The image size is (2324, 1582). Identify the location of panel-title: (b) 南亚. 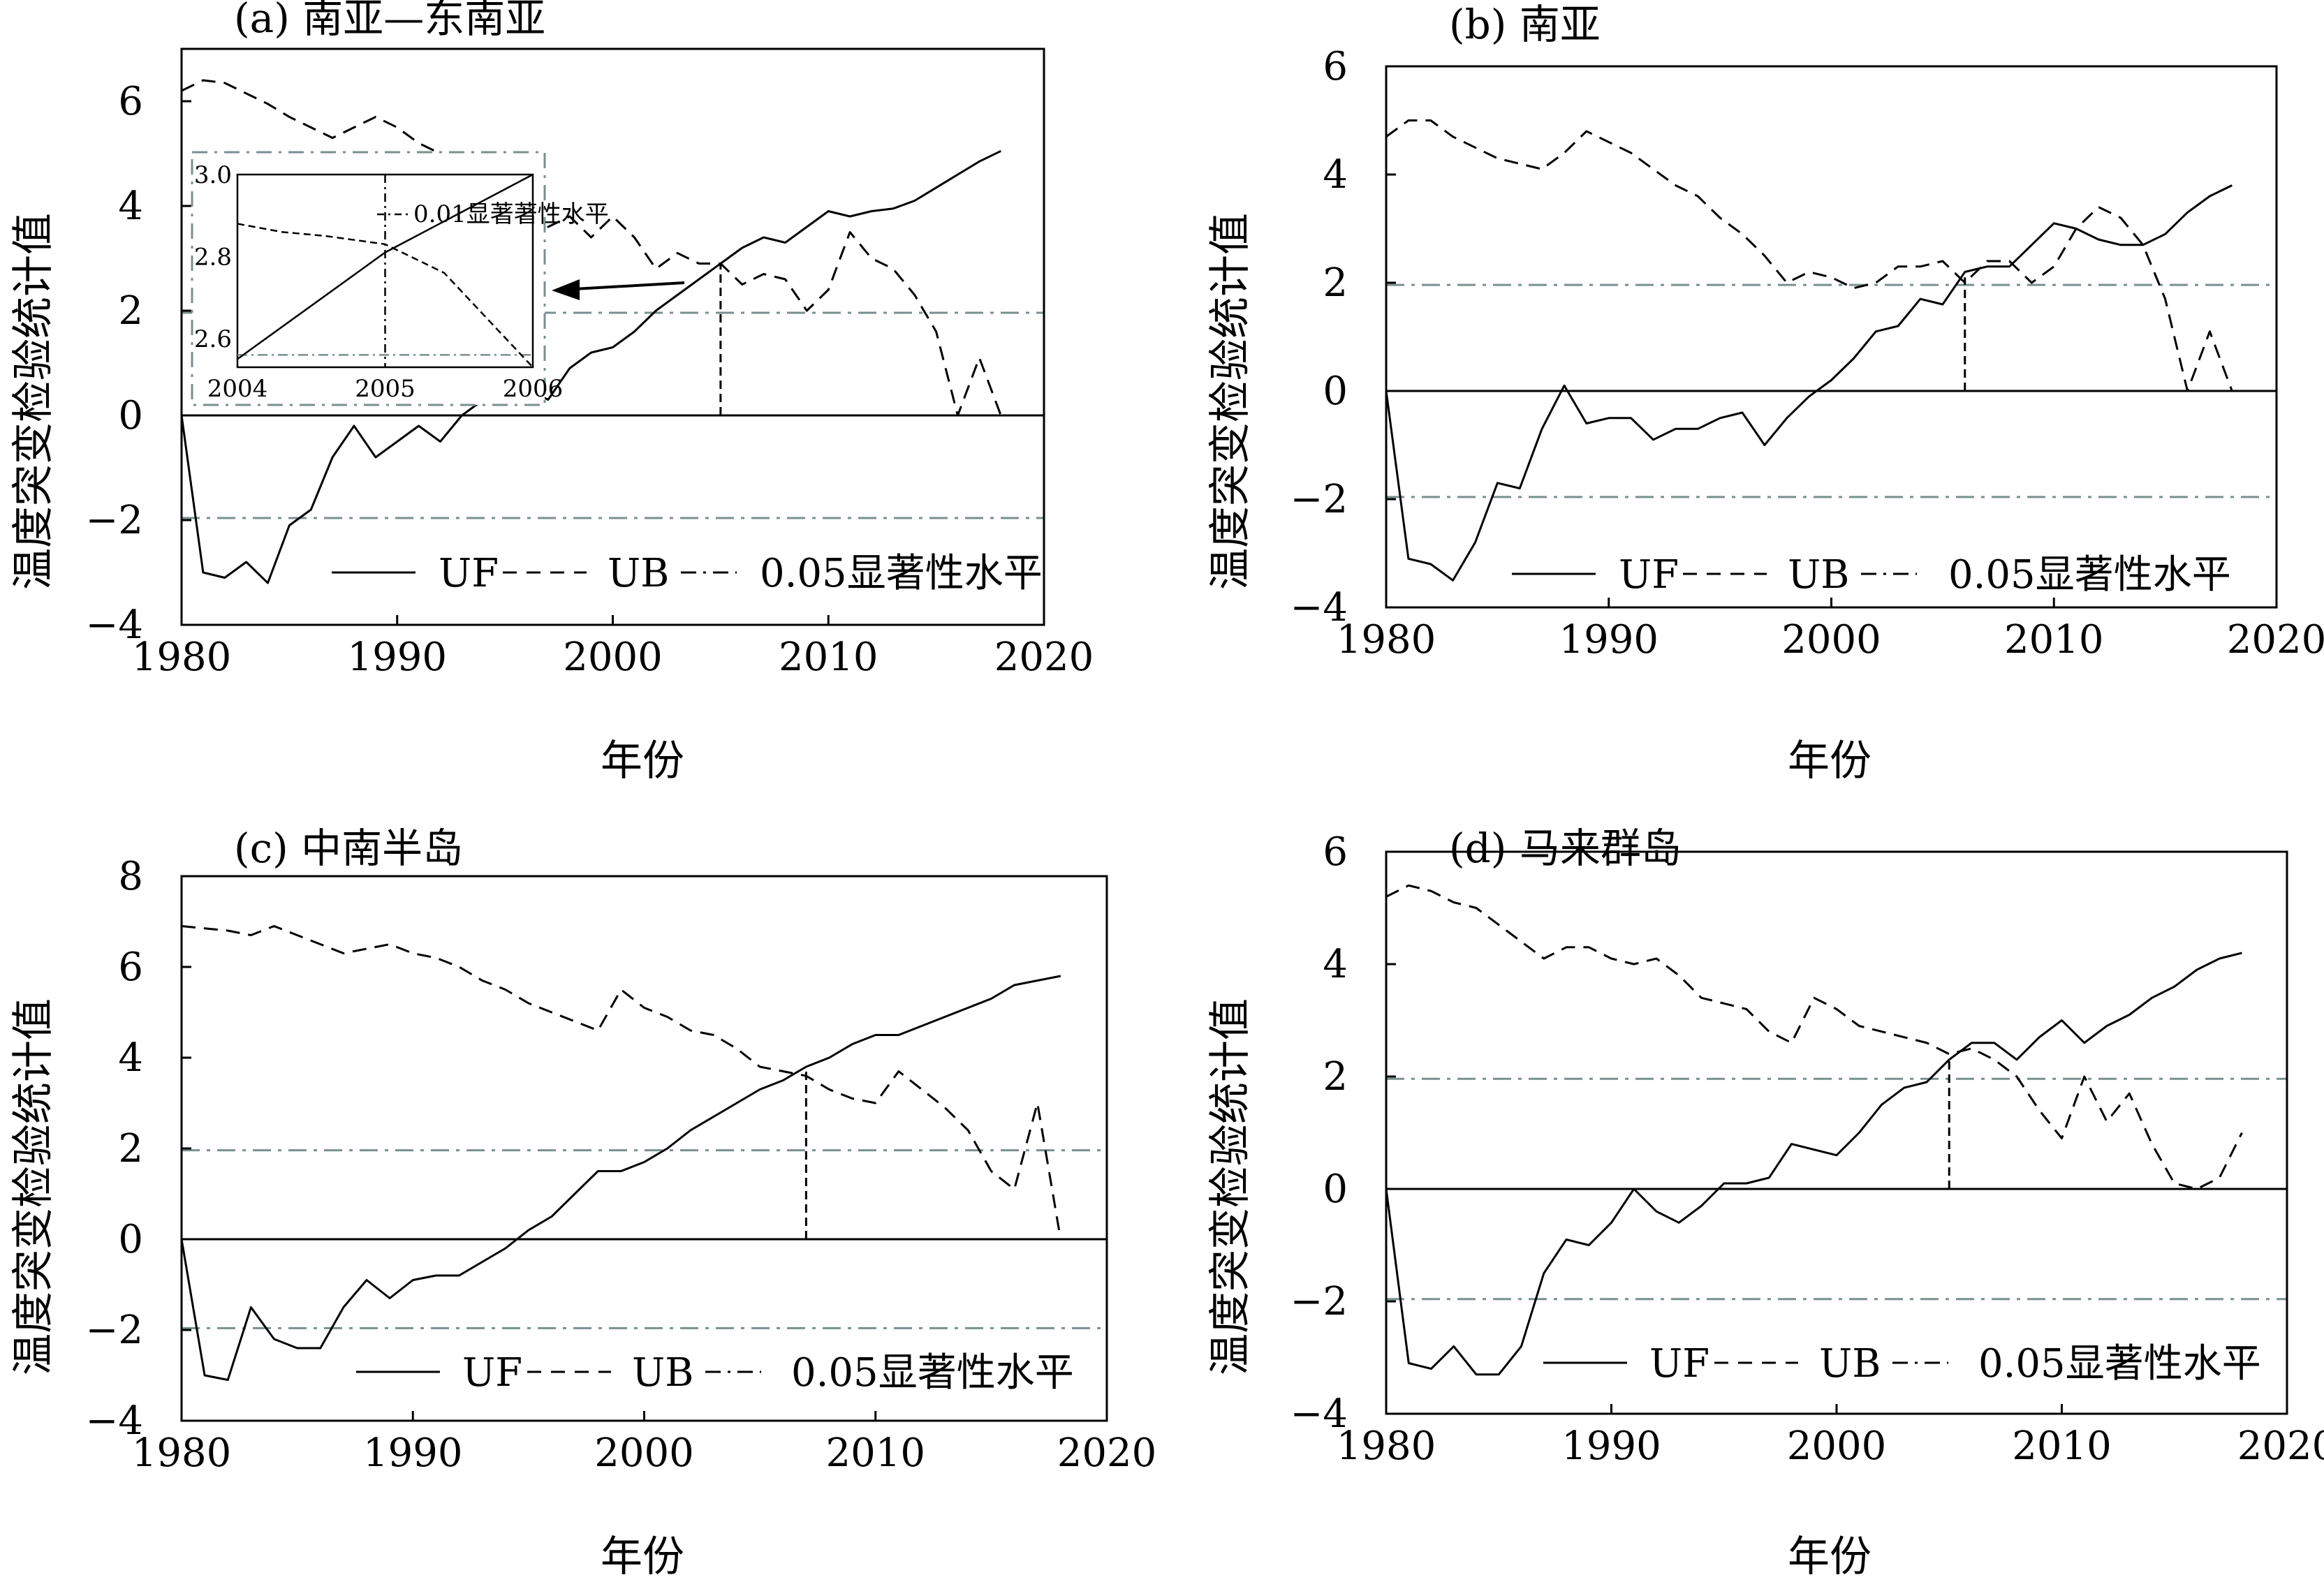
(1525, 24).